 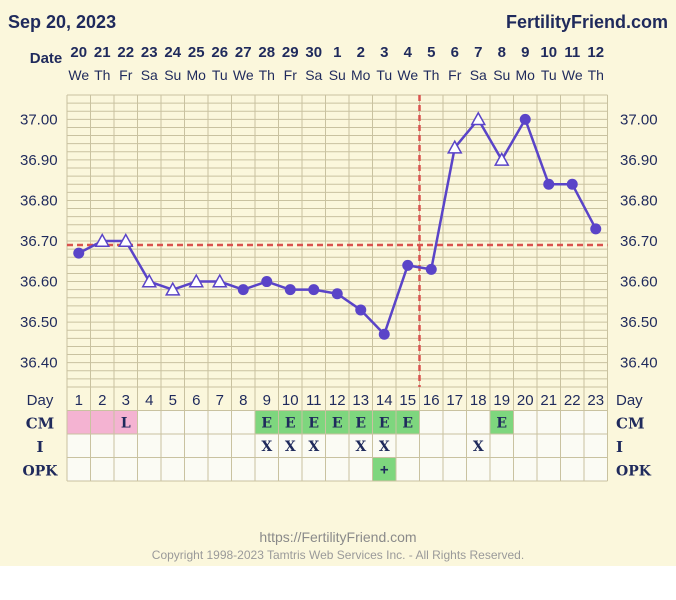 I want to click on cm-value-13: E, so click(x=360, y=424).